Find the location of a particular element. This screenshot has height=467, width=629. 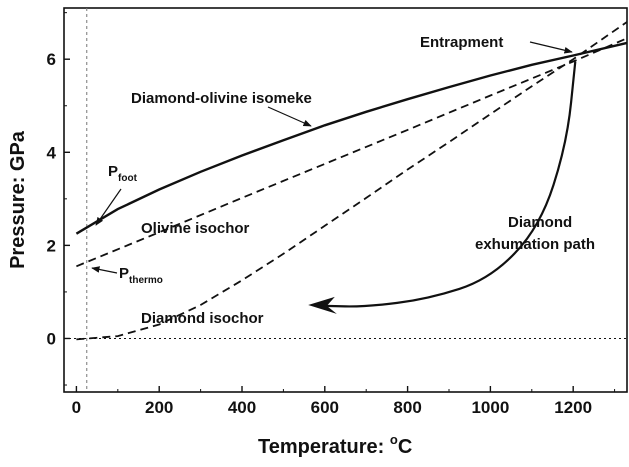

x-tick-label: 200 is located at coordinates (159, 407).